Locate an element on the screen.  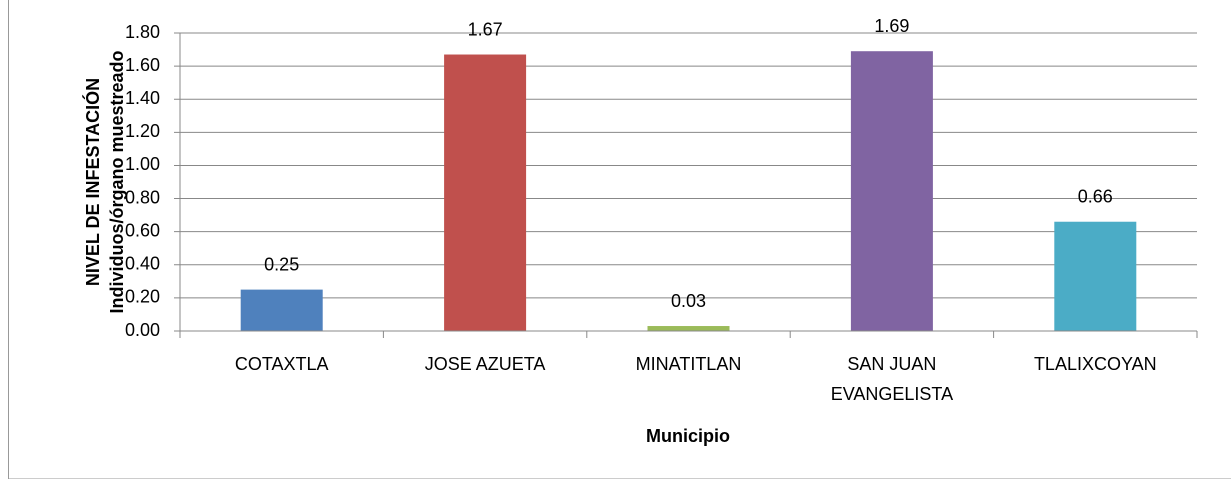
y-tick-label: 0.00 is located at coordinates (142, 330).